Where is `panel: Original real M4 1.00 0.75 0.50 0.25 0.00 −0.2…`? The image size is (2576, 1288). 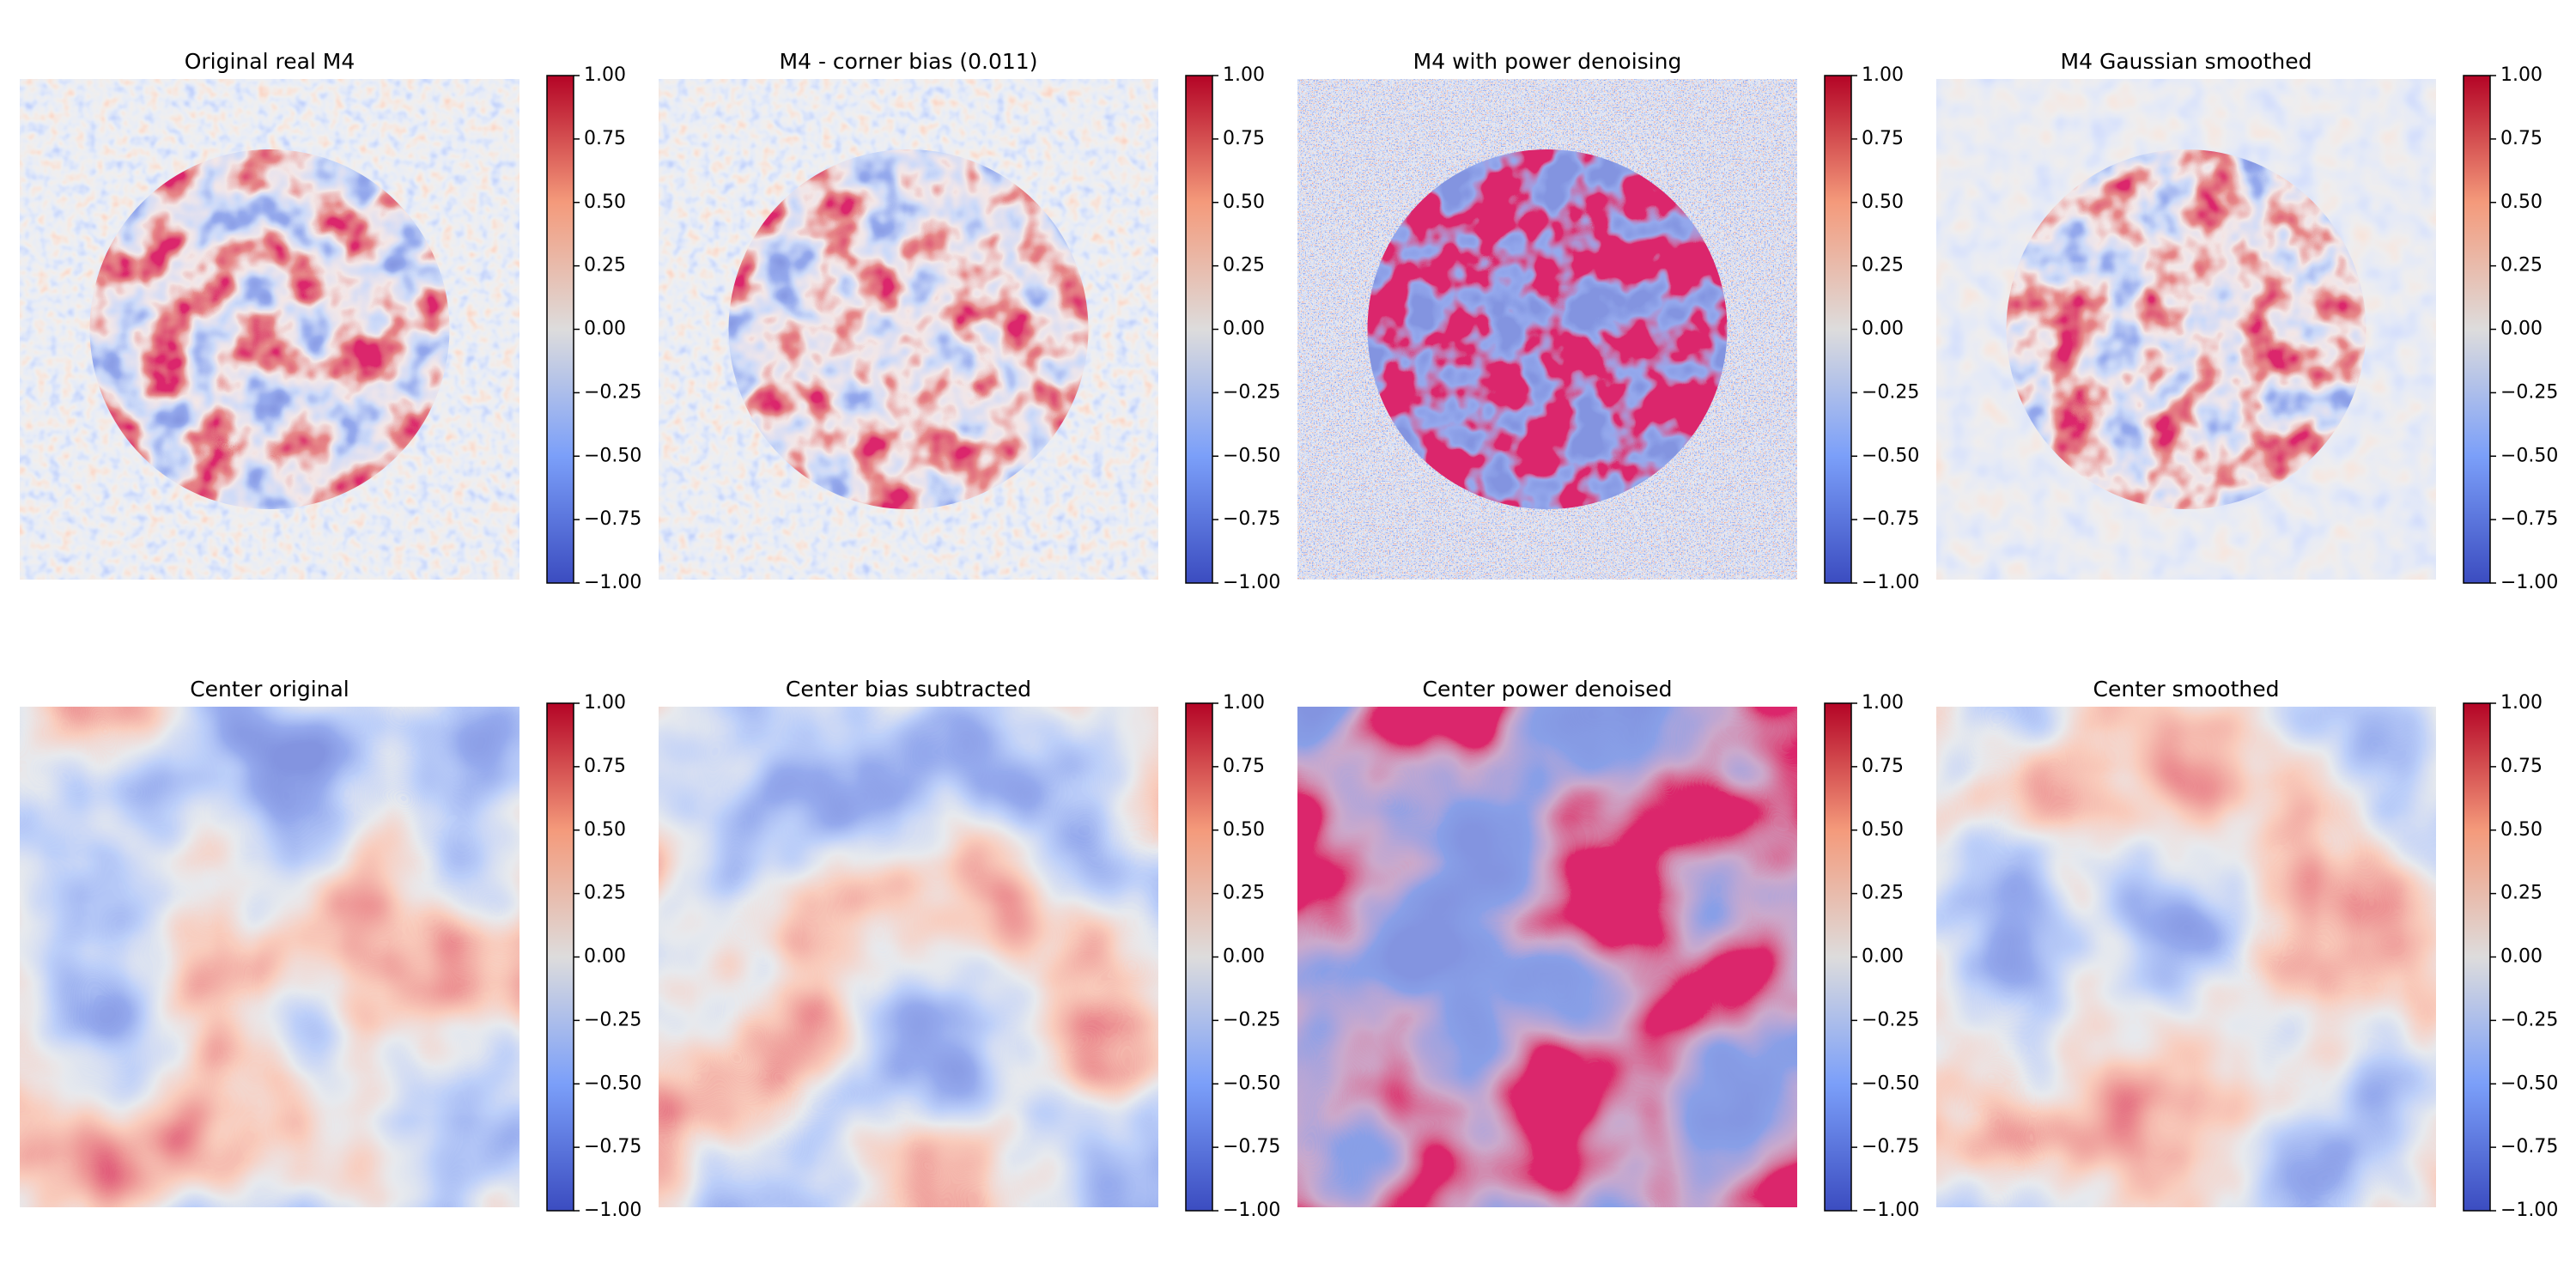 panel: Original real M4 1.00 0.75 0.50 0.25 0.00 −0.2… is located at coordinates (330, 321).